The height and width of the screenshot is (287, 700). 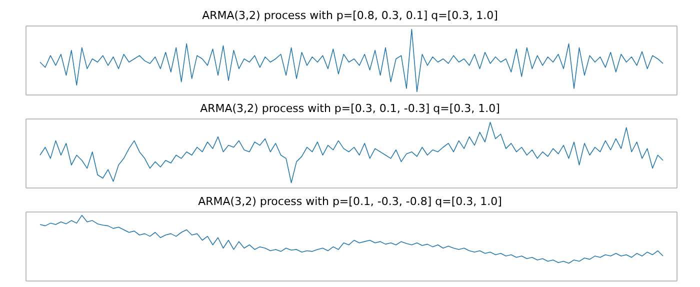 What do you see at coordinates (350, 201) in the screenshot?
I see `chart-title: ARMA(3,2) process with p=[0.1, -0.3, -0.8] q=[0.3, 1.0]` at bounding box center [350, 201].